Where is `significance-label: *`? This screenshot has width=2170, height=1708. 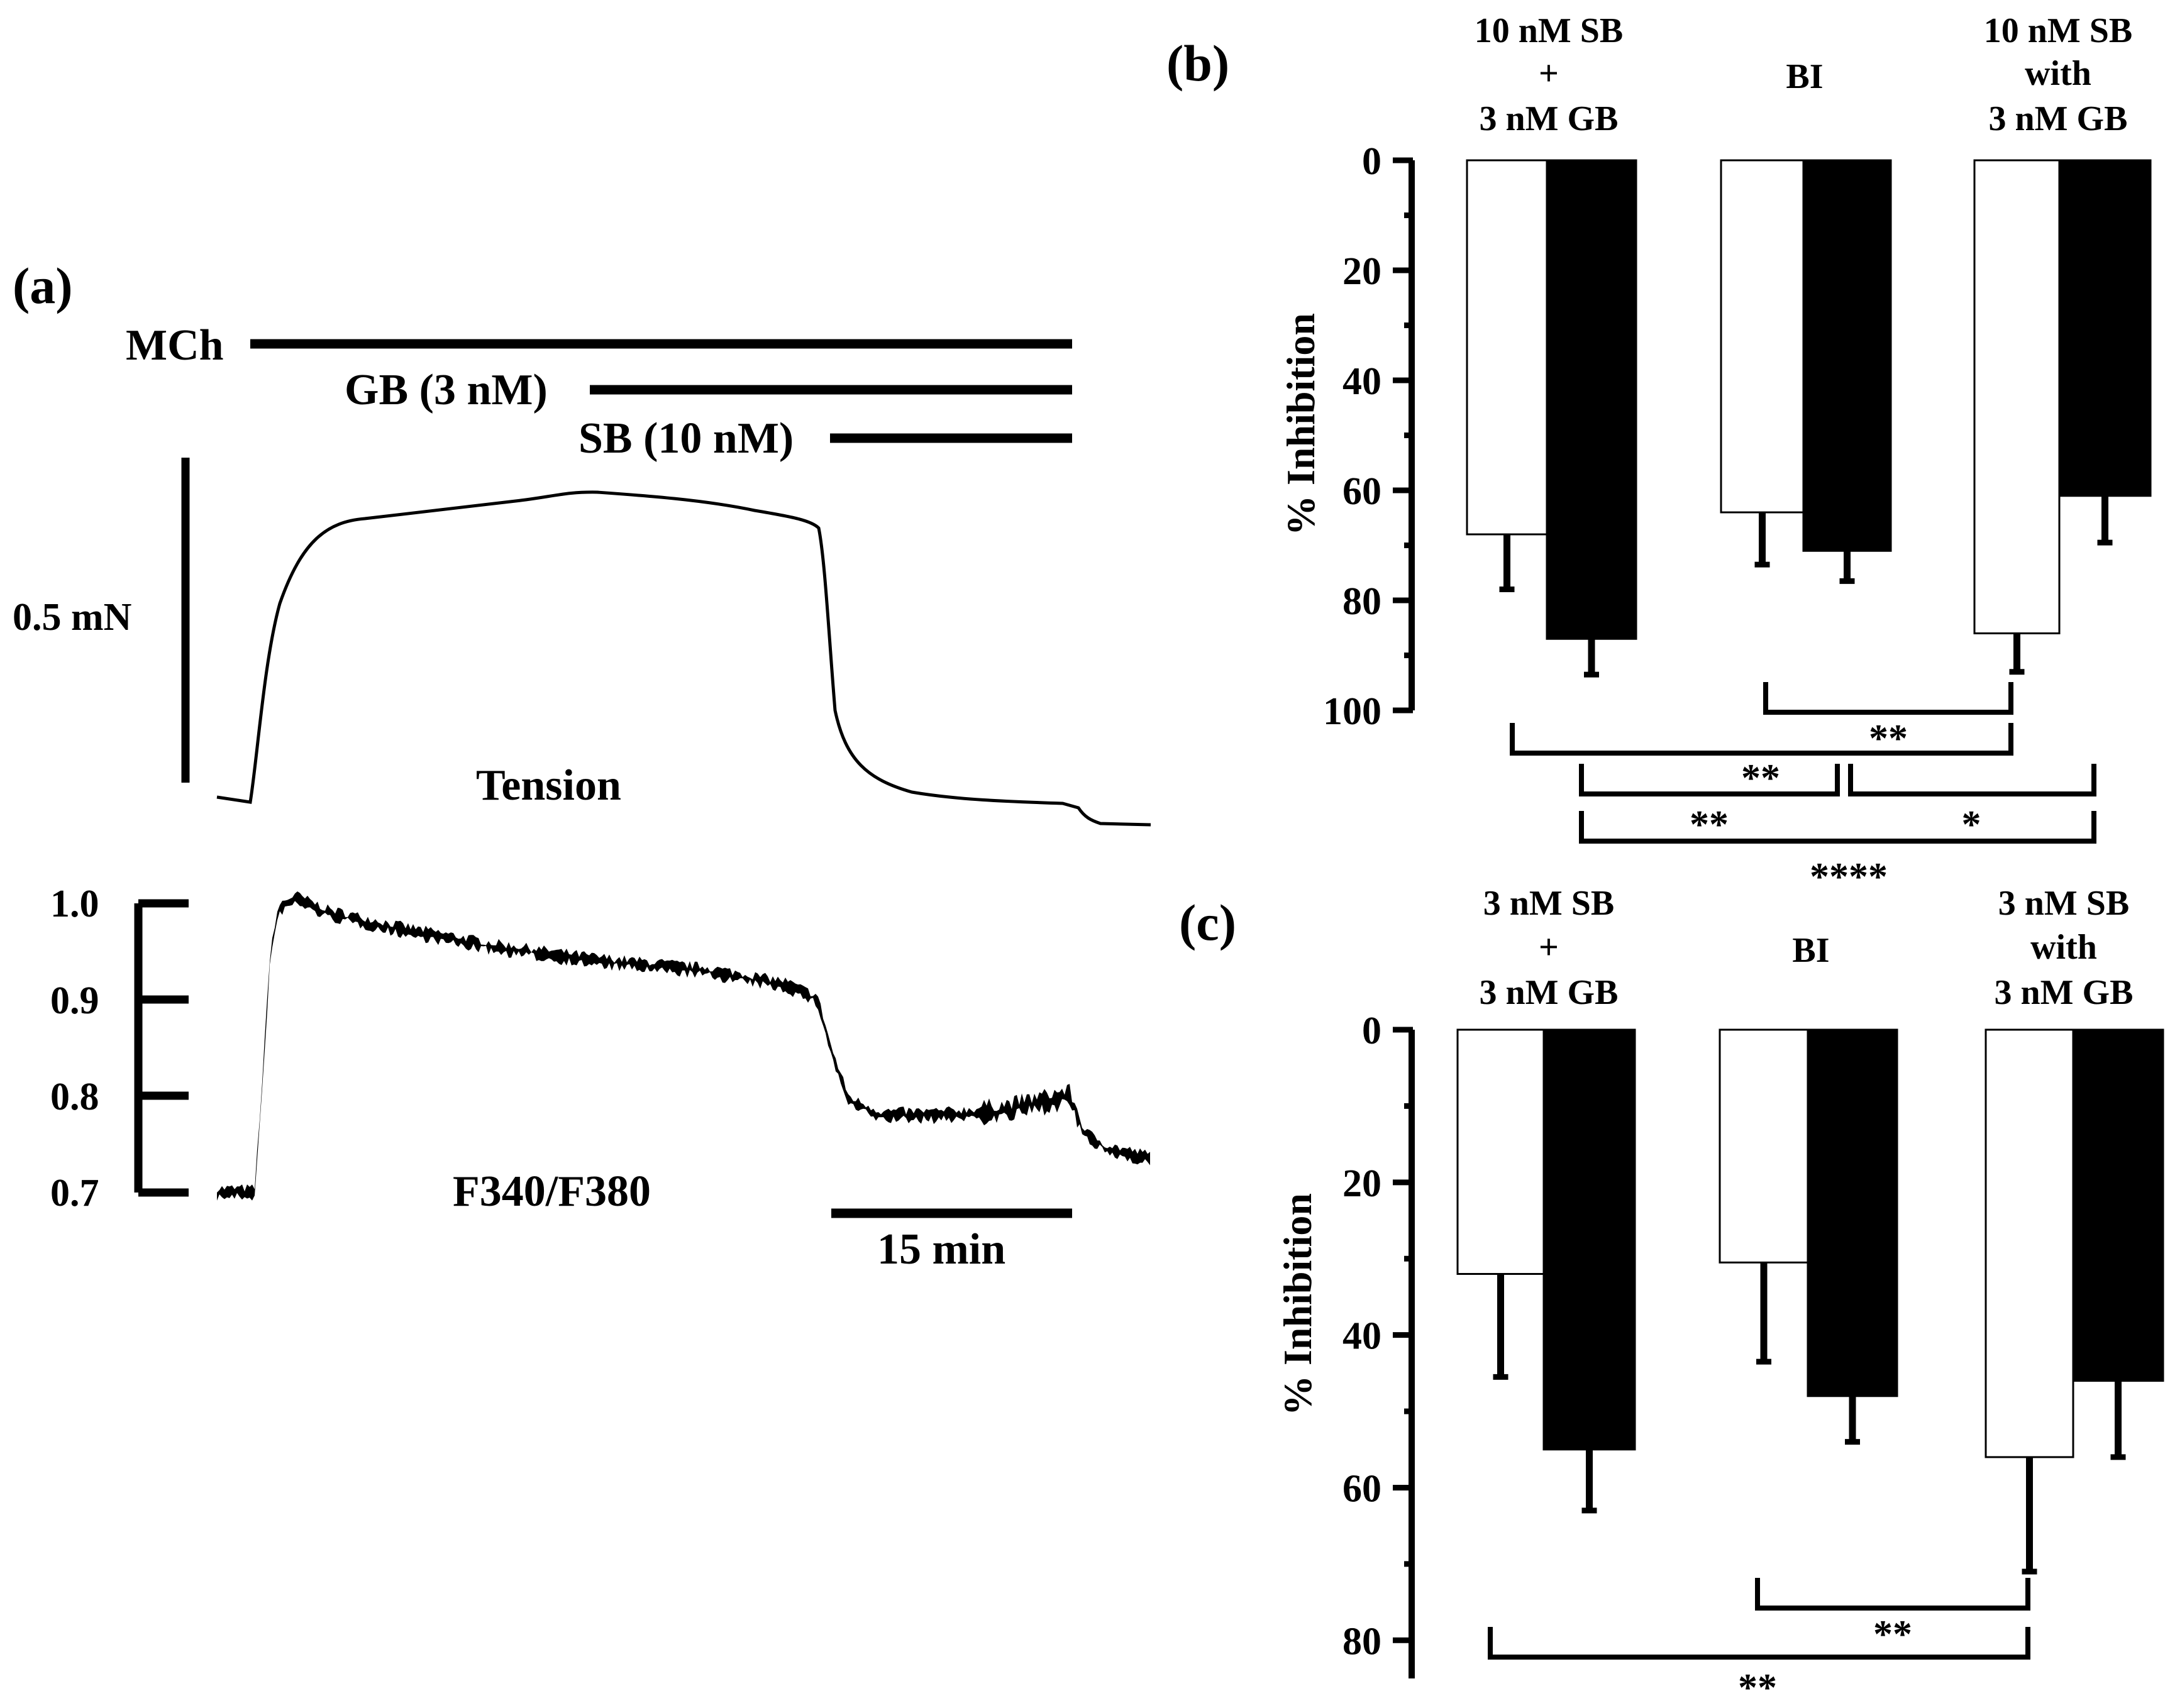 significance-label: * is located at coordinates (1971, 824).